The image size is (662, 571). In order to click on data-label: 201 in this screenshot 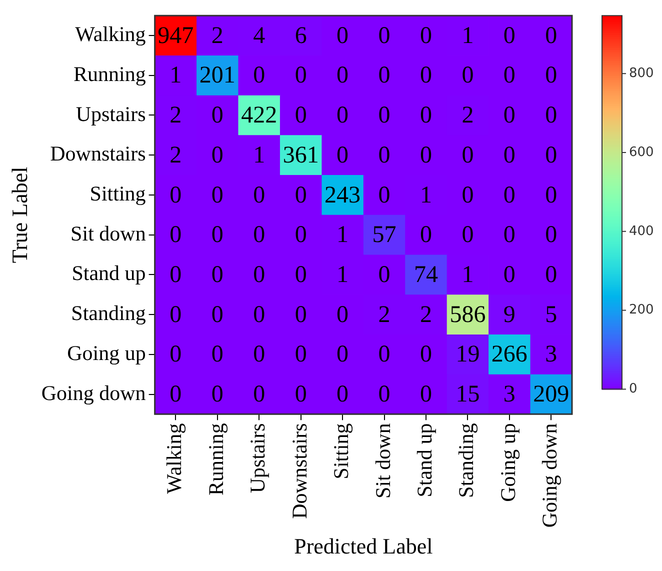, I will do `click(217, 75)`.